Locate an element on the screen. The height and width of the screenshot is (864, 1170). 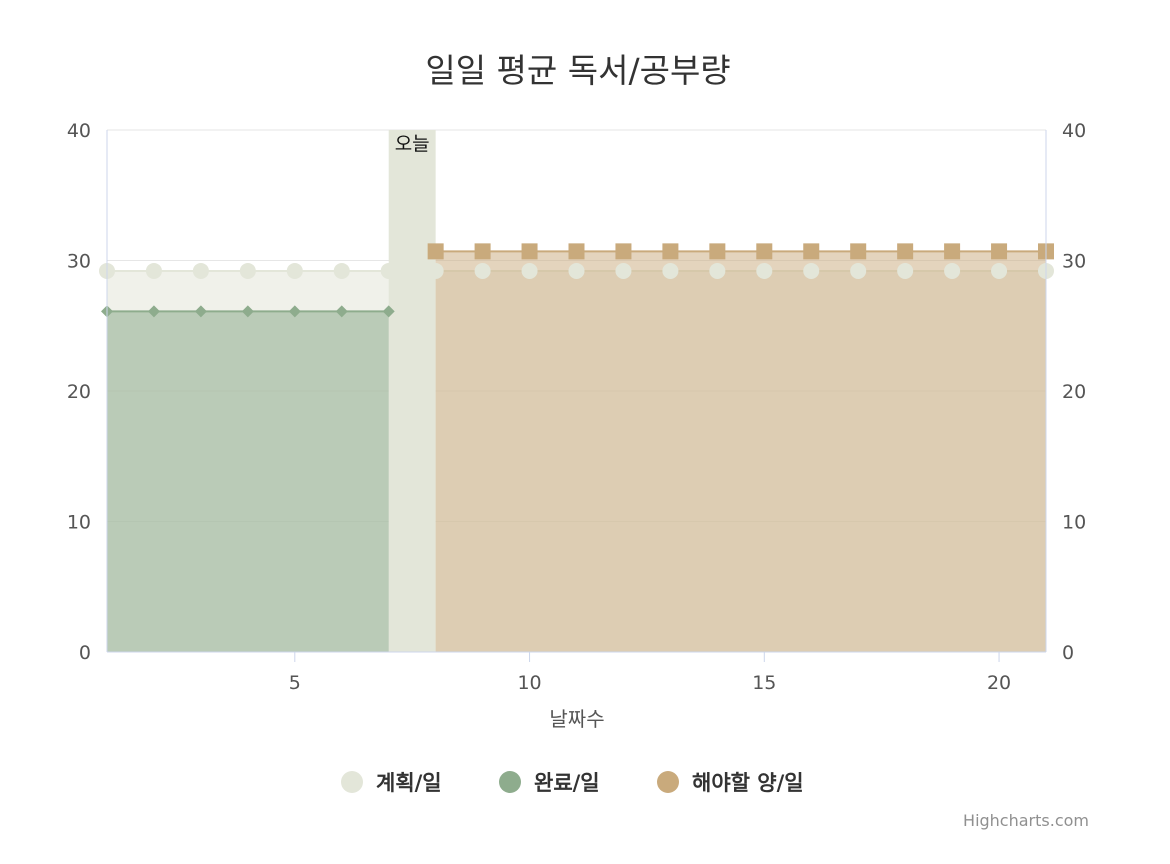
x-tick-label: 20 is located at coordinates (999, 683).